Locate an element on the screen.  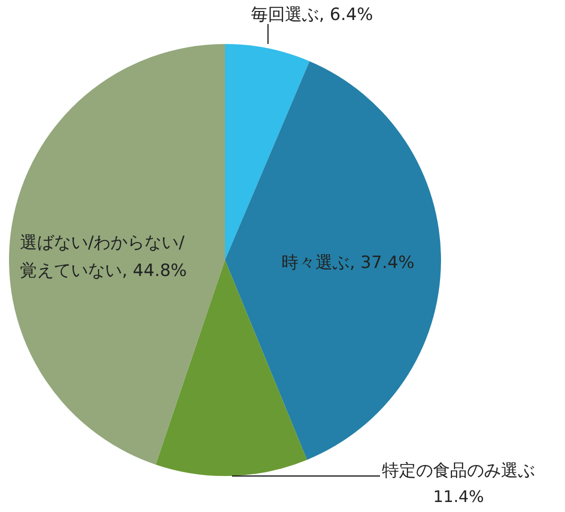
data-label: 11.4% is located at coordinates (458, 496).